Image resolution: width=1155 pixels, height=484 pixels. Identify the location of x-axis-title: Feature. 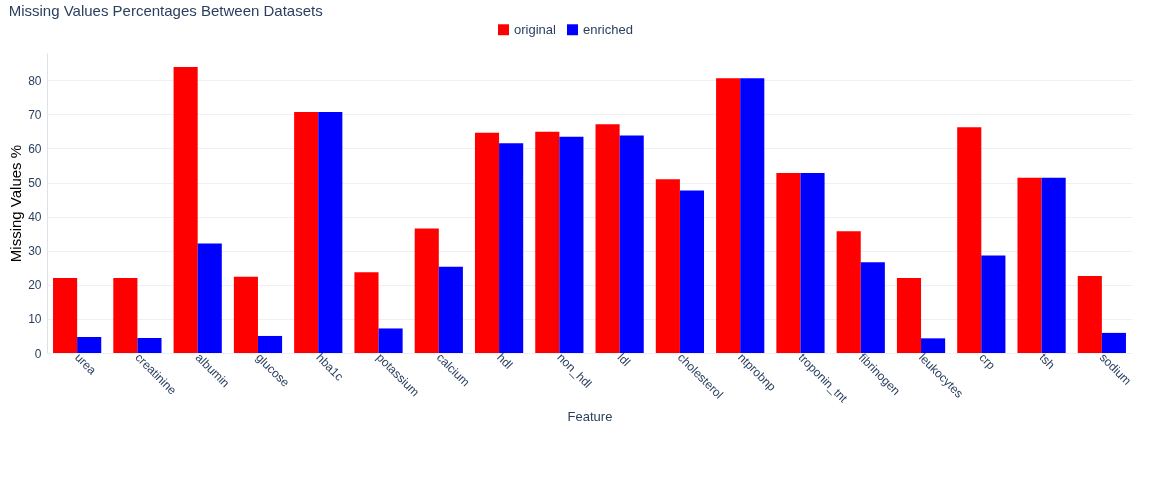
(590, 416).